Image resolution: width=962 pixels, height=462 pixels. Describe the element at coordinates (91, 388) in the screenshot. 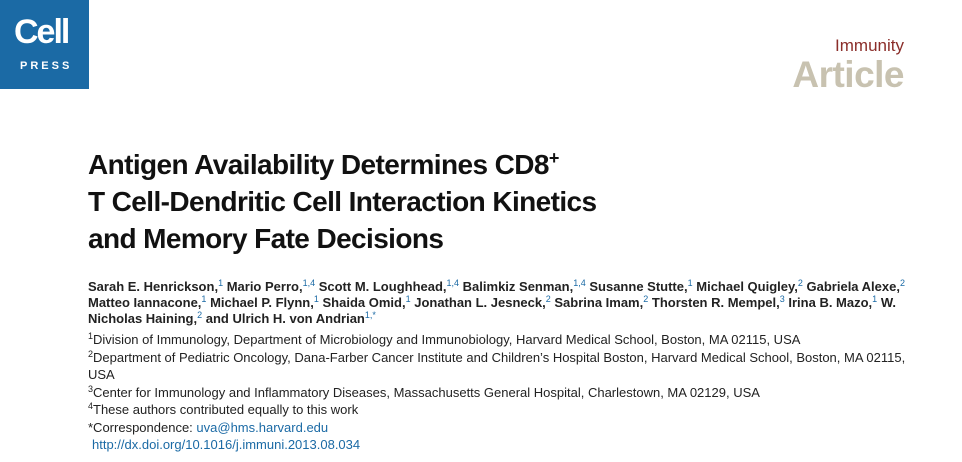

I see `affiliation-number: 3` at that location.